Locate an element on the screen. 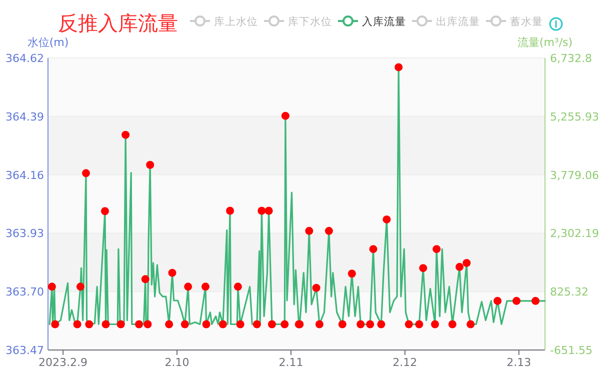 The width and height of the screenshot is (600, 372). legend-label: 库下水位 is located at coordinates (310, 21).